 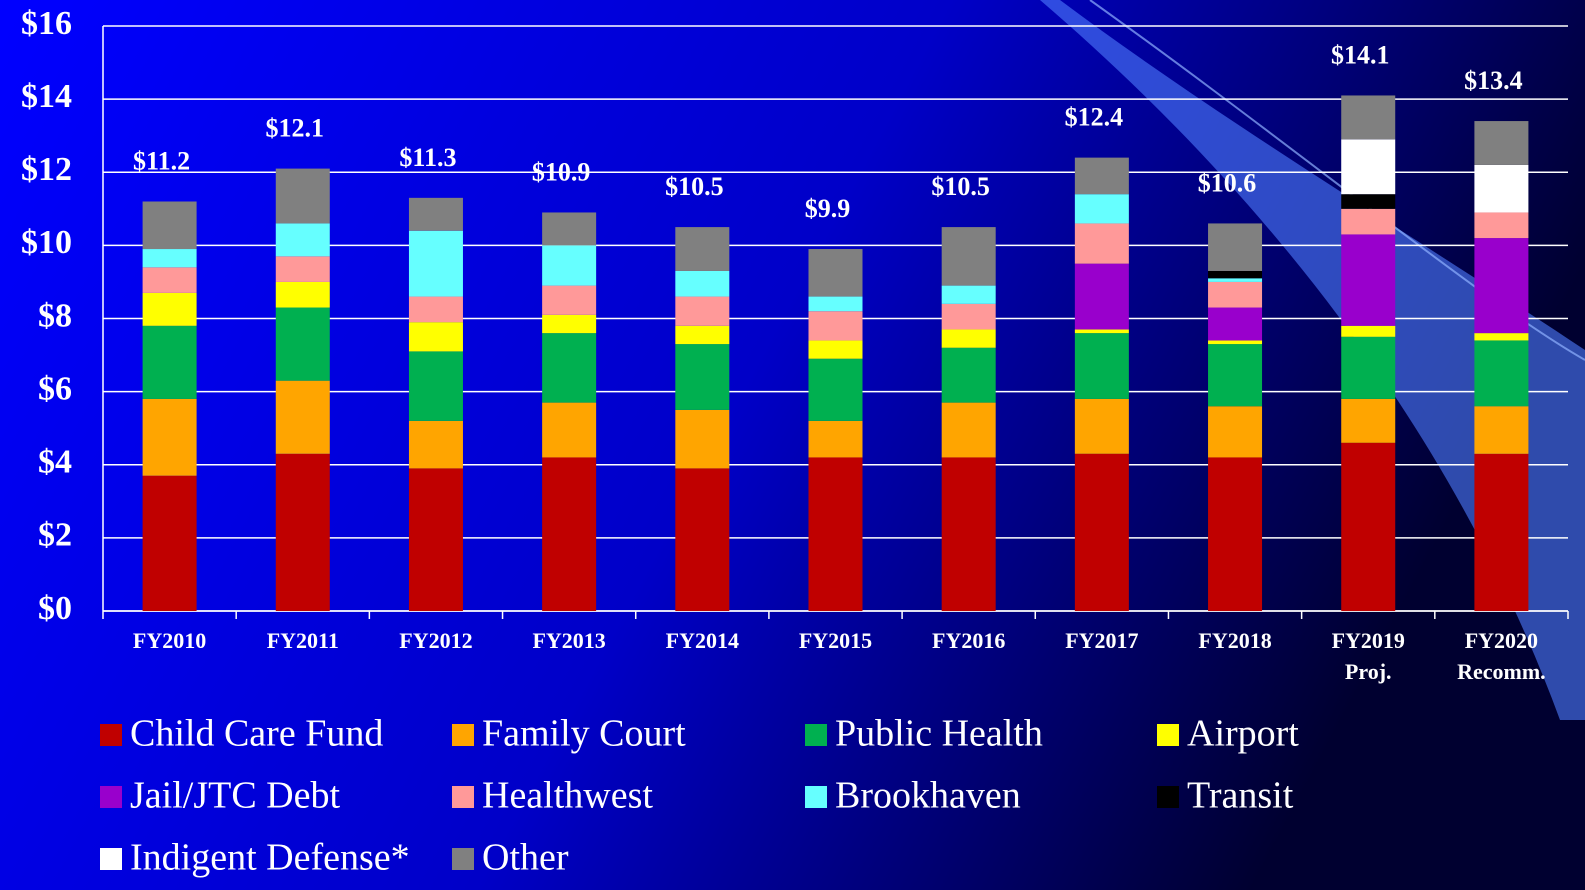 I want to click on total-label: $10.6, so click(x=1227, y=182).